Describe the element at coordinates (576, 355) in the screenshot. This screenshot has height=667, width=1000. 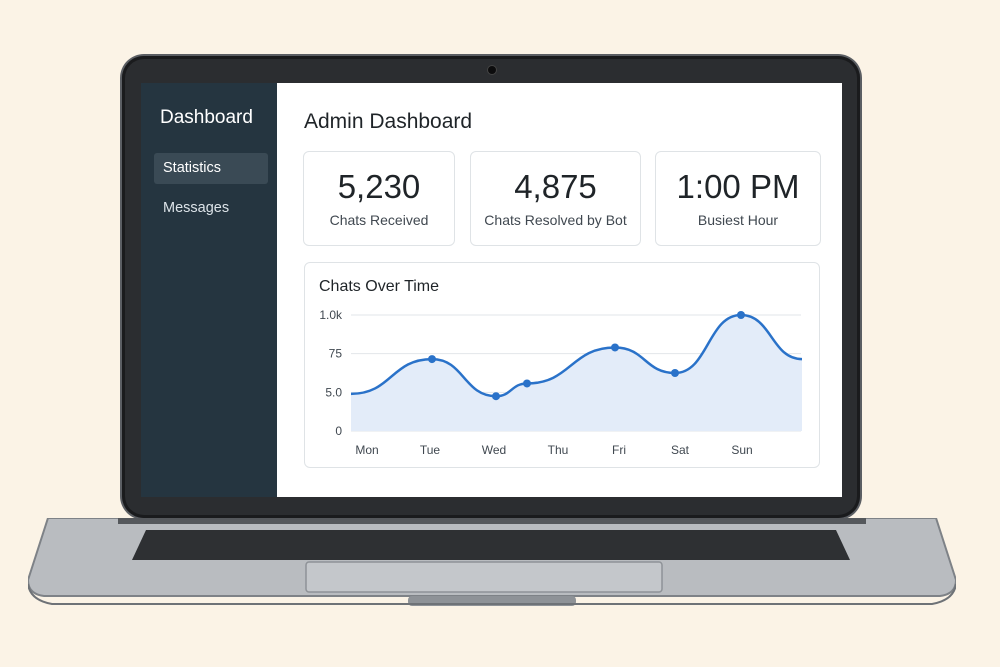
I see `series-line` at that location.